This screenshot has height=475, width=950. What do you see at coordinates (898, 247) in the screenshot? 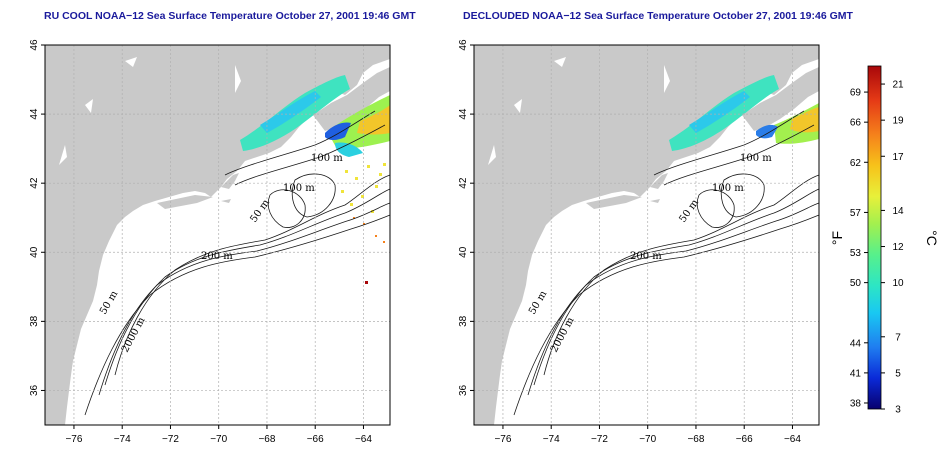
I see `celsius-tick-label: 12` at bounding box center [898, 247].